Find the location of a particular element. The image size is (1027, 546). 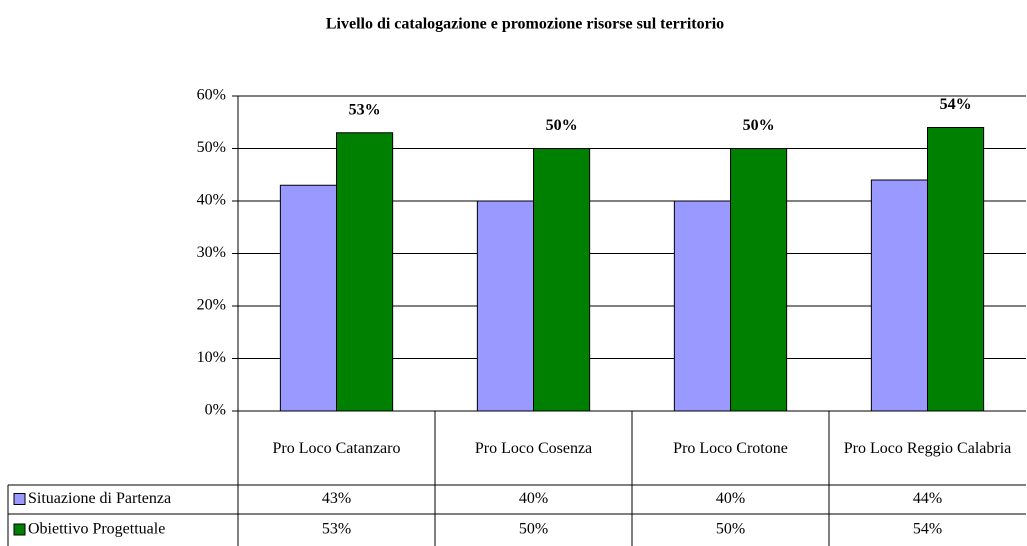

category-cell: Pro Loco Catanzaro is located at coordinates (336, 448).